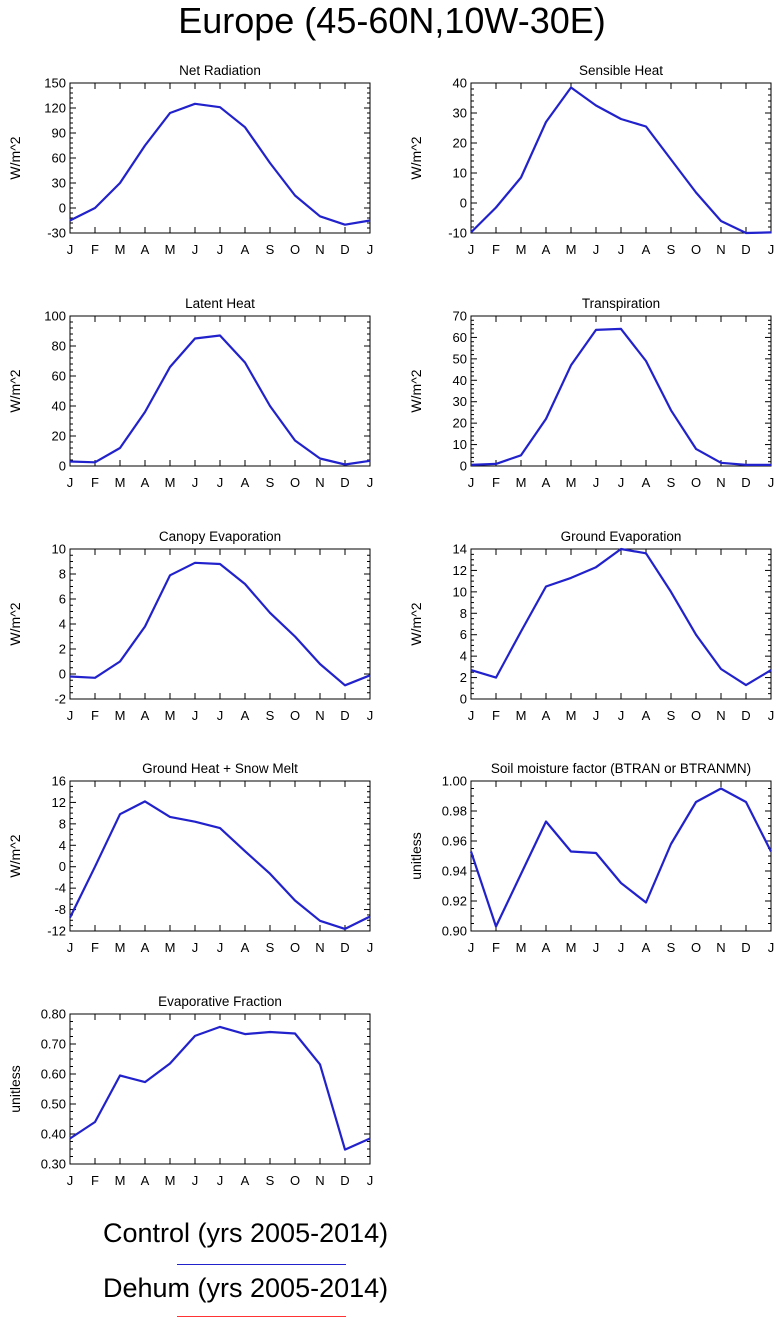 This screenshot has height=1318, width=780. What do you see at coordinates (62, 649) in the screenshot?
I see `y-tick-label: 2` at bounding box center [62, 649].